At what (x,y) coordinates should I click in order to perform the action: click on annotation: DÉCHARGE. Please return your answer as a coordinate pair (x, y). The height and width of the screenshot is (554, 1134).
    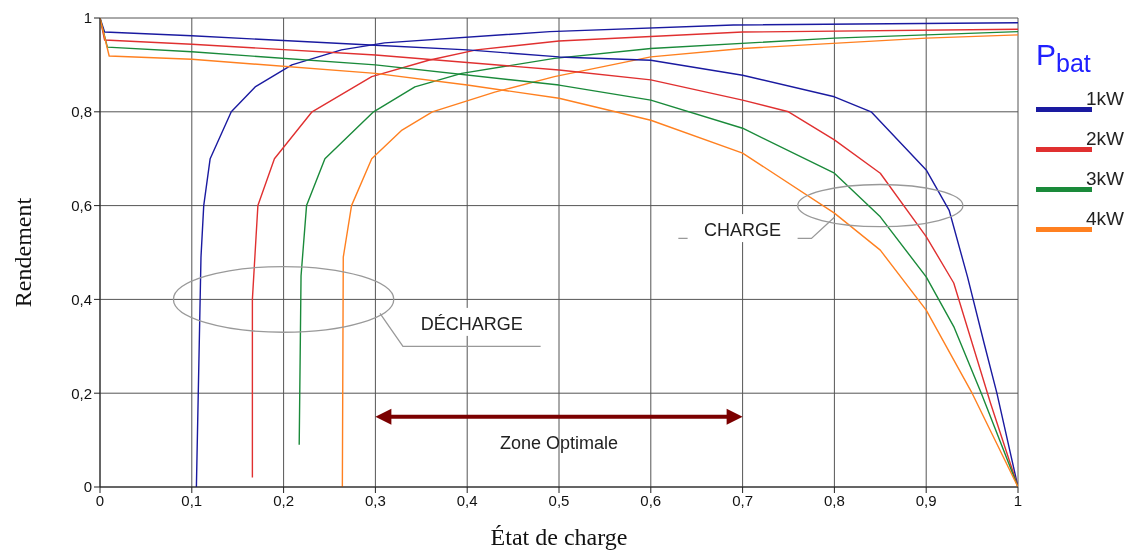
    Looking at the image, I should click on (471, 323).